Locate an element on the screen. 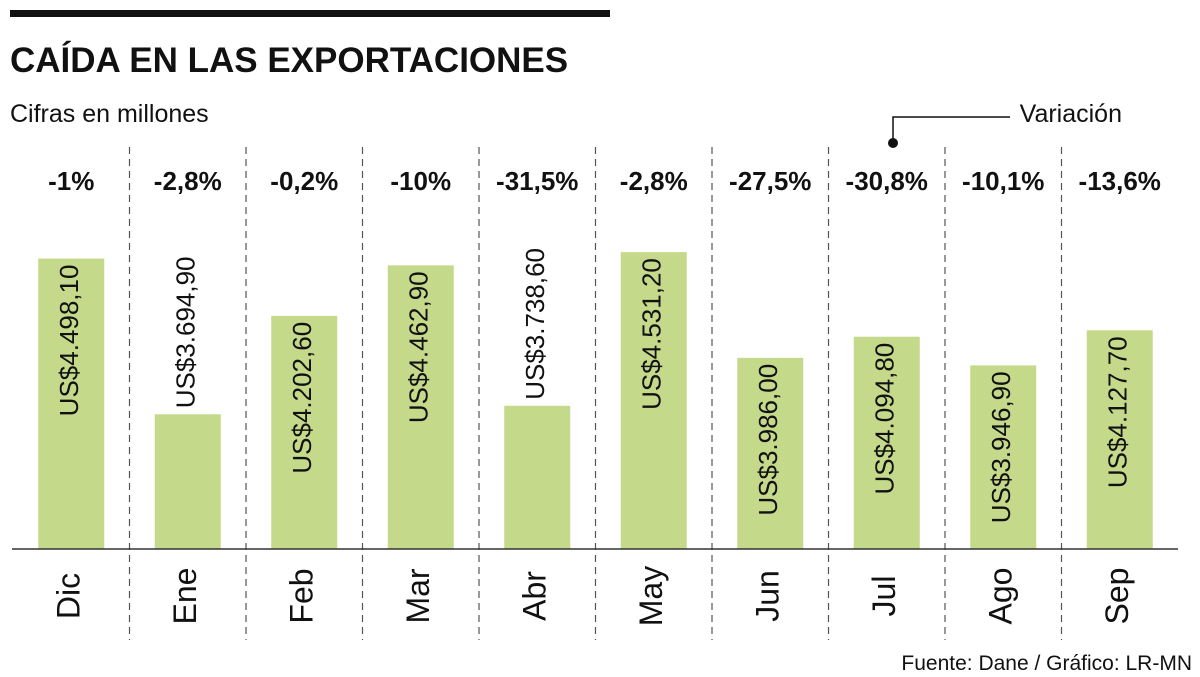  x-tick-label: Jun is located at coordinates (768, 596).